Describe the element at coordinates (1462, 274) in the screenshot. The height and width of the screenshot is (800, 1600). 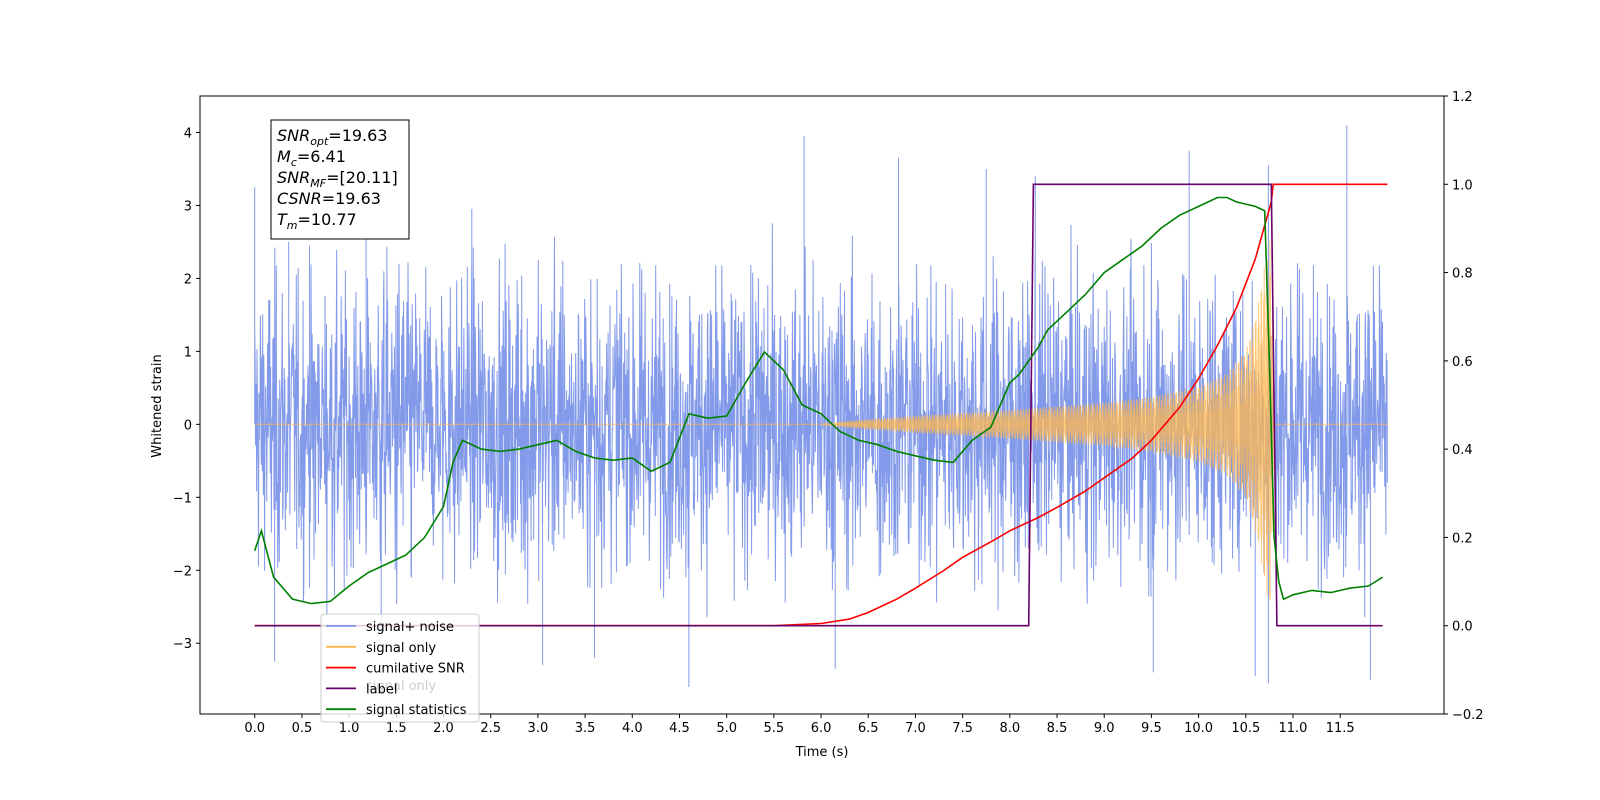
I see `y-right-tick-label: 0.8` at that location.